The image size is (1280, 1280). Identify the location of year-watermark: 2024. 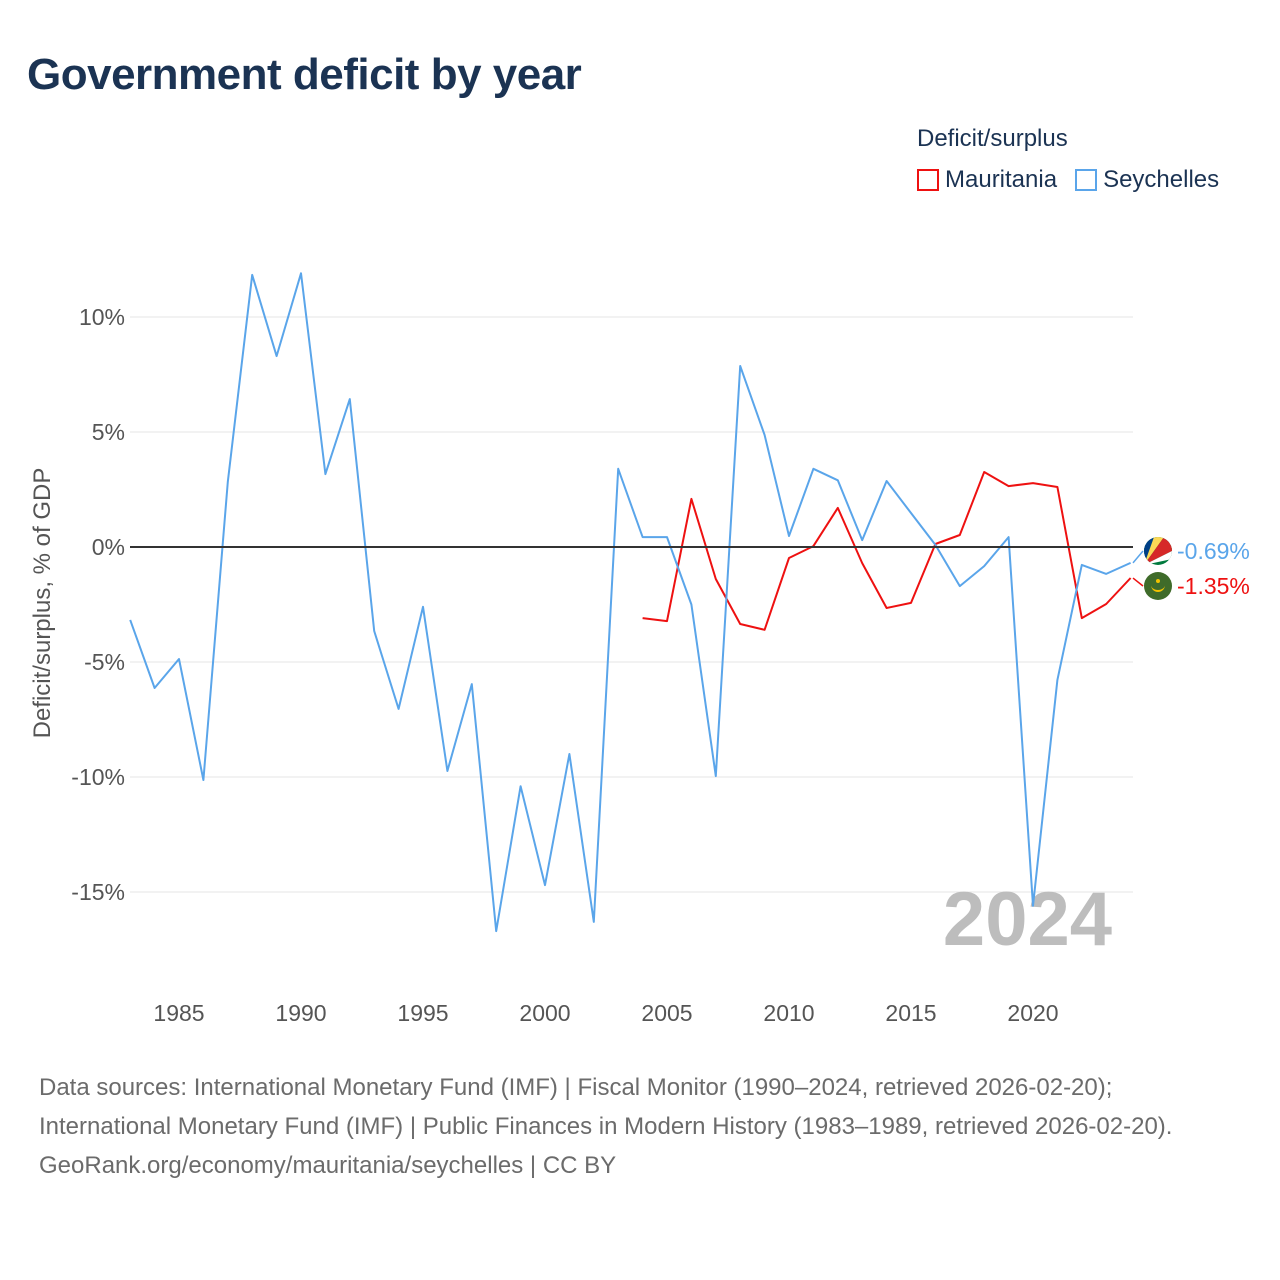
(1027, 919).